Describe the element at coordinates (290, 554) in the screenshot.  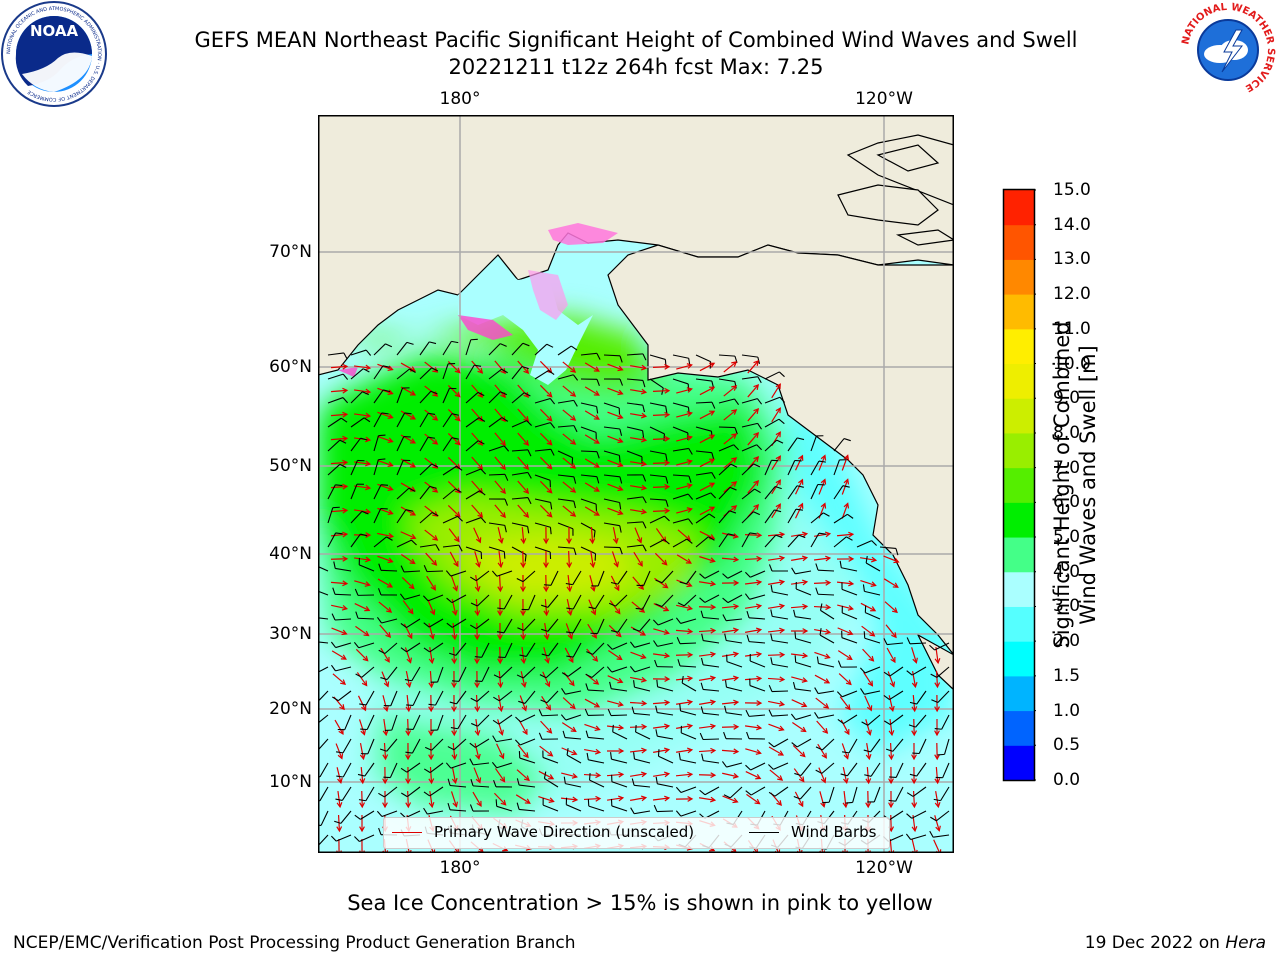
I see `lat-tick-40n: 40°N` at that location.